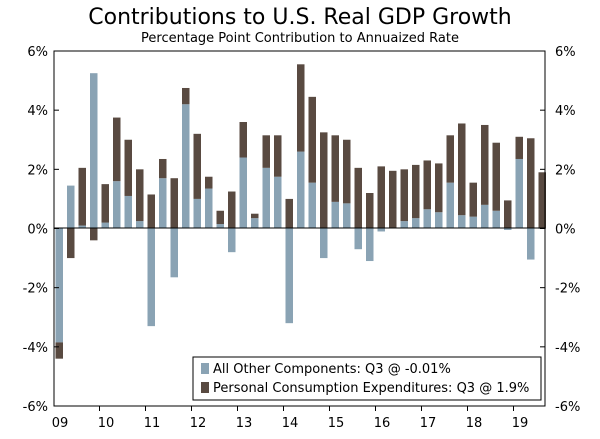 This screenshot has width=600, height=439. Describe the element at coordinates (324, 180) in the screenshot. I see `bar-pce-14Q4` at that location.